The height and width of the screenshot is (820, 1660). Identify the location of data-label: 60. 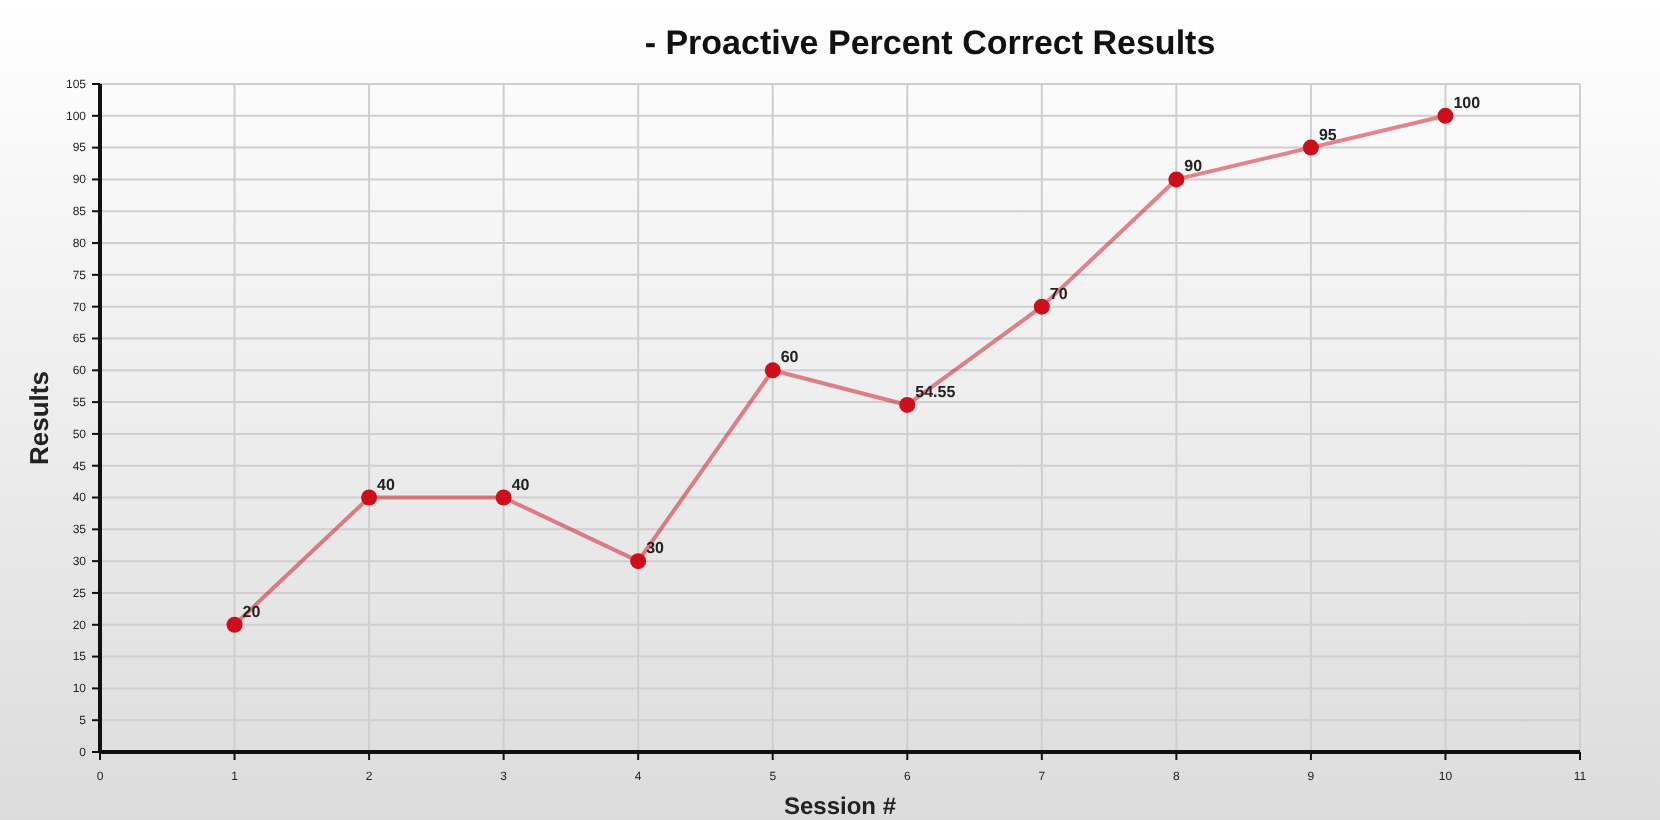
(790, 357).